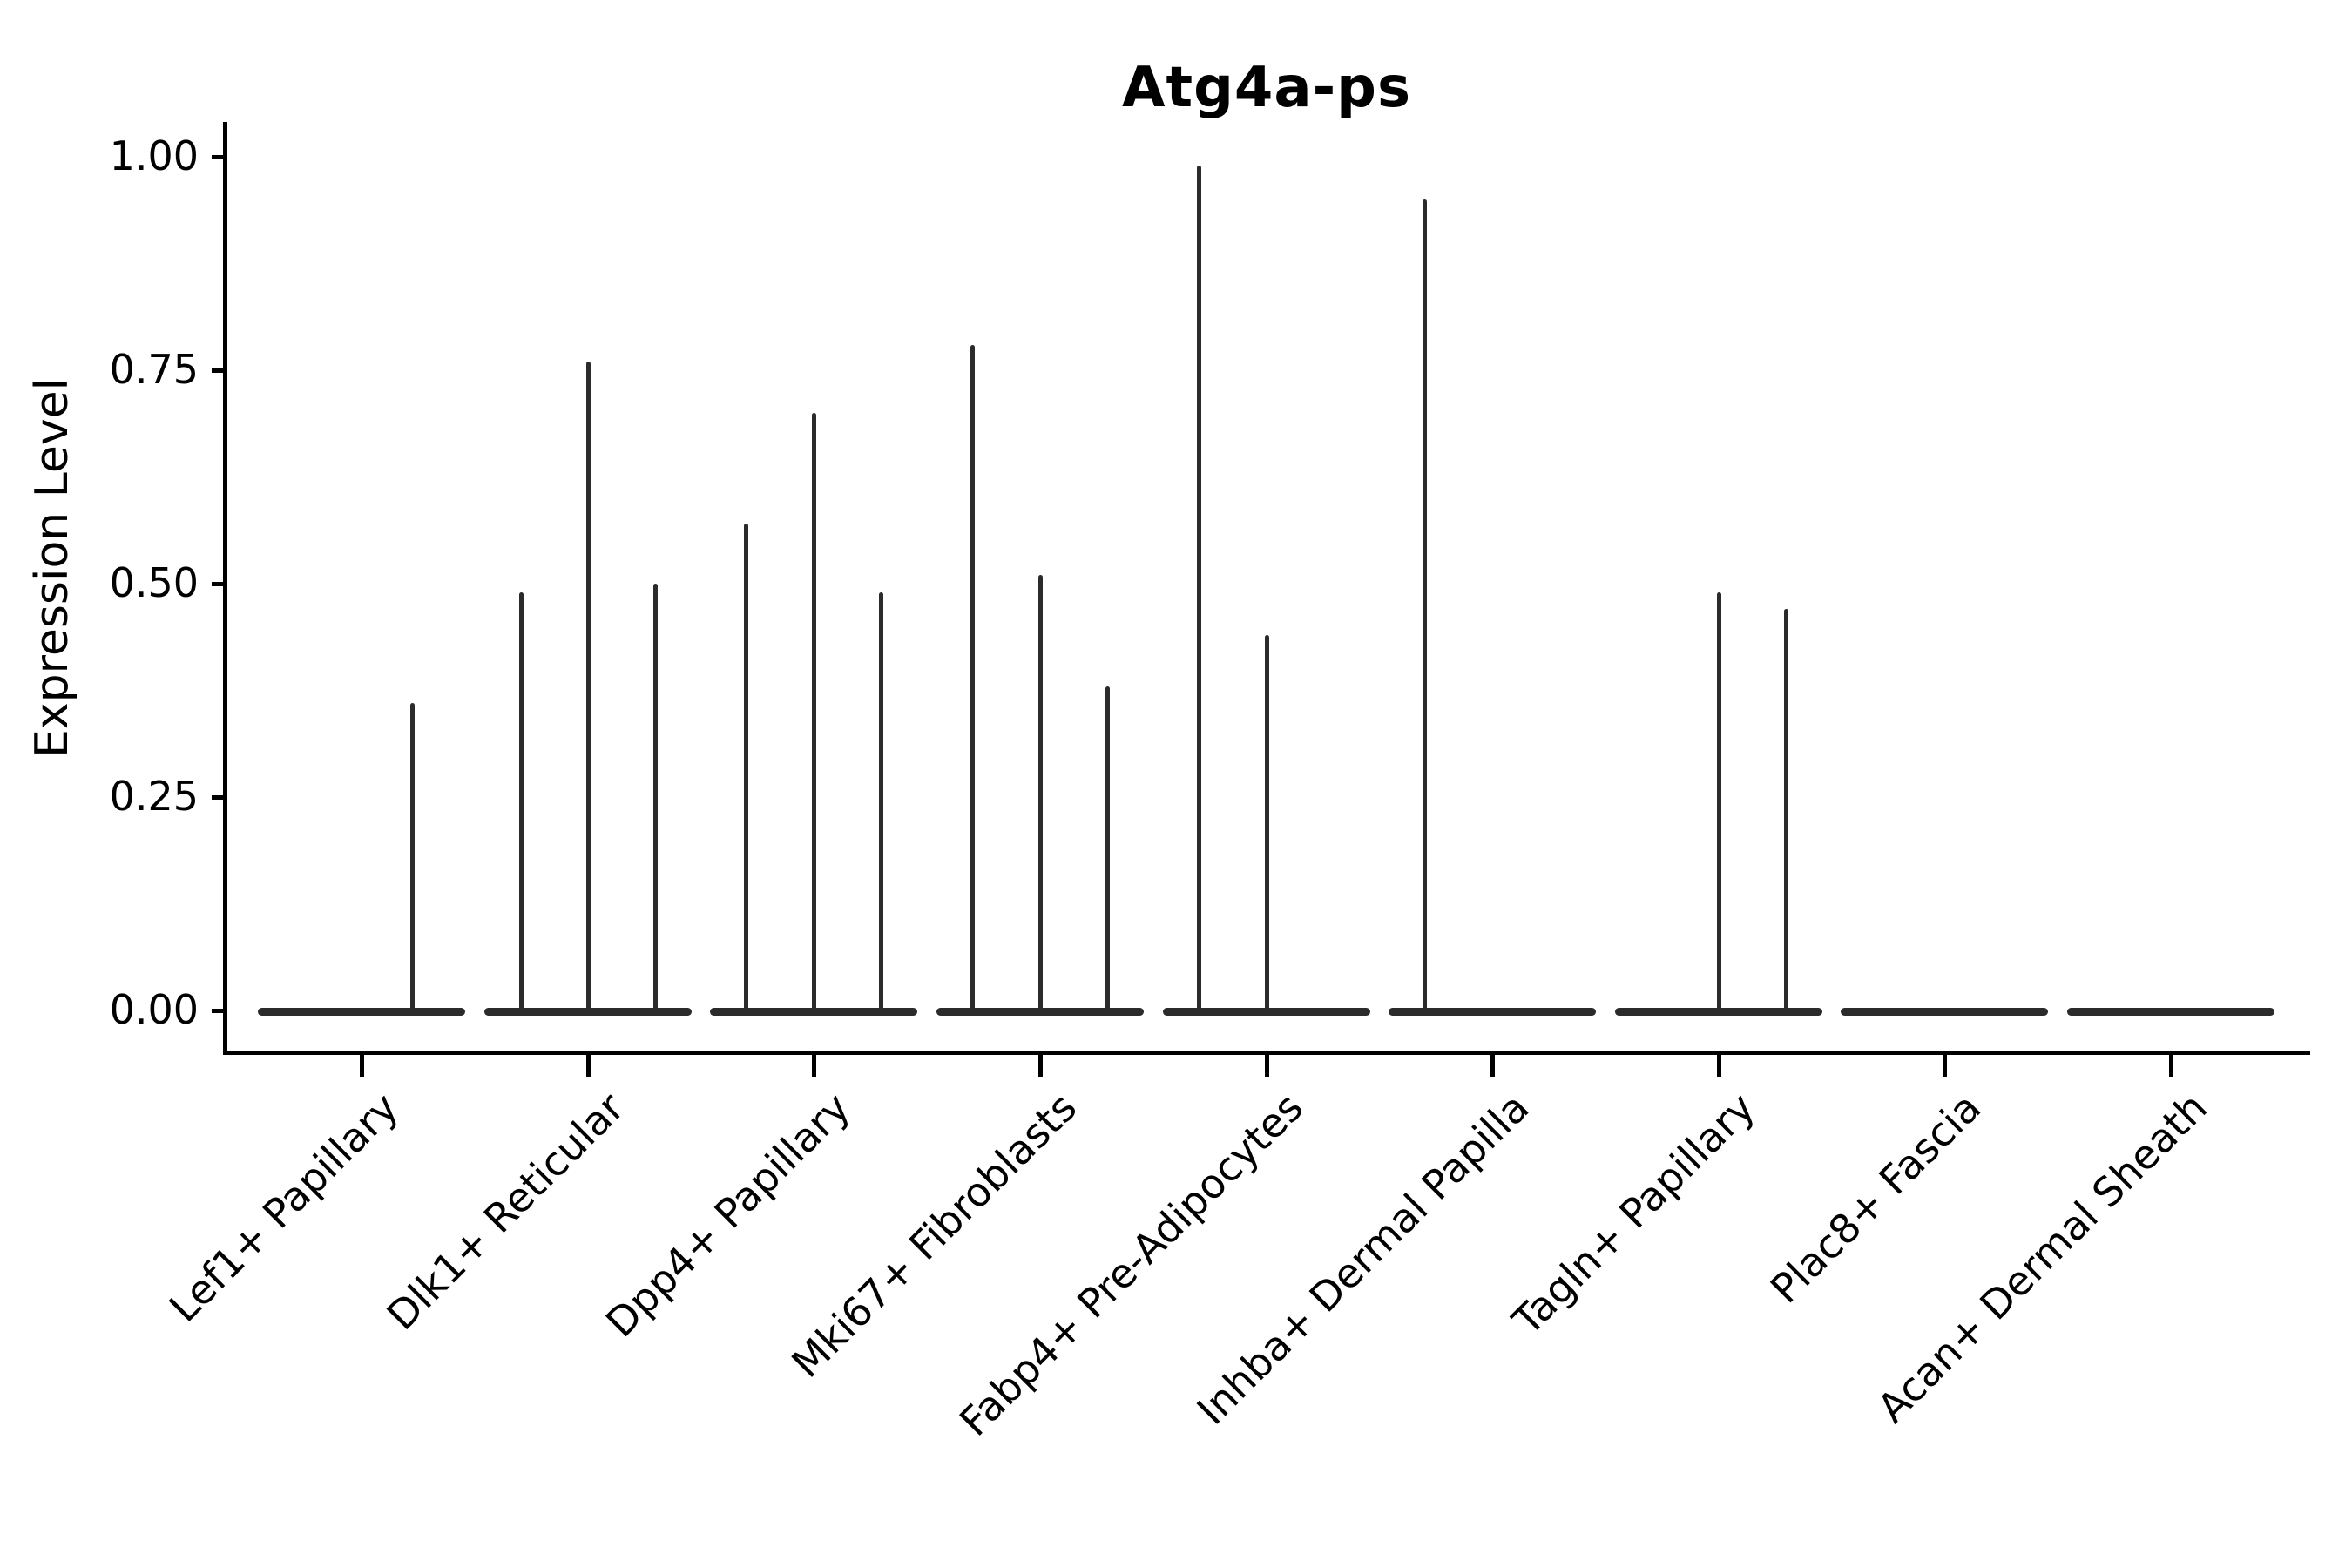 This screenshot has width=2352, height=1568. I want to click on y-tick-label: 0.50, so click(154, 582).